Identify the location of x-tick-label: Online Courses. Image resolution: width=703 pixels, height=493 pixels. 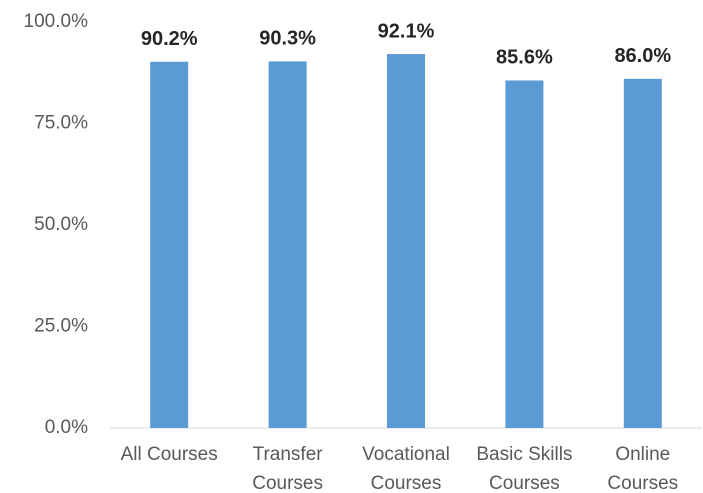
(642, 468).